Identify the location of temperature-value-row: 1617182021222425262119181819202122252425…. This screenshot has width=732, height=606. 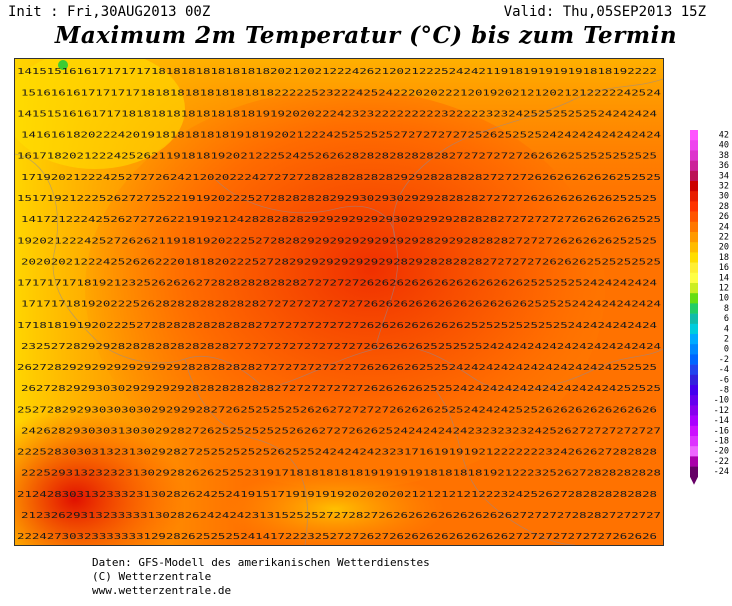
(337, 156).